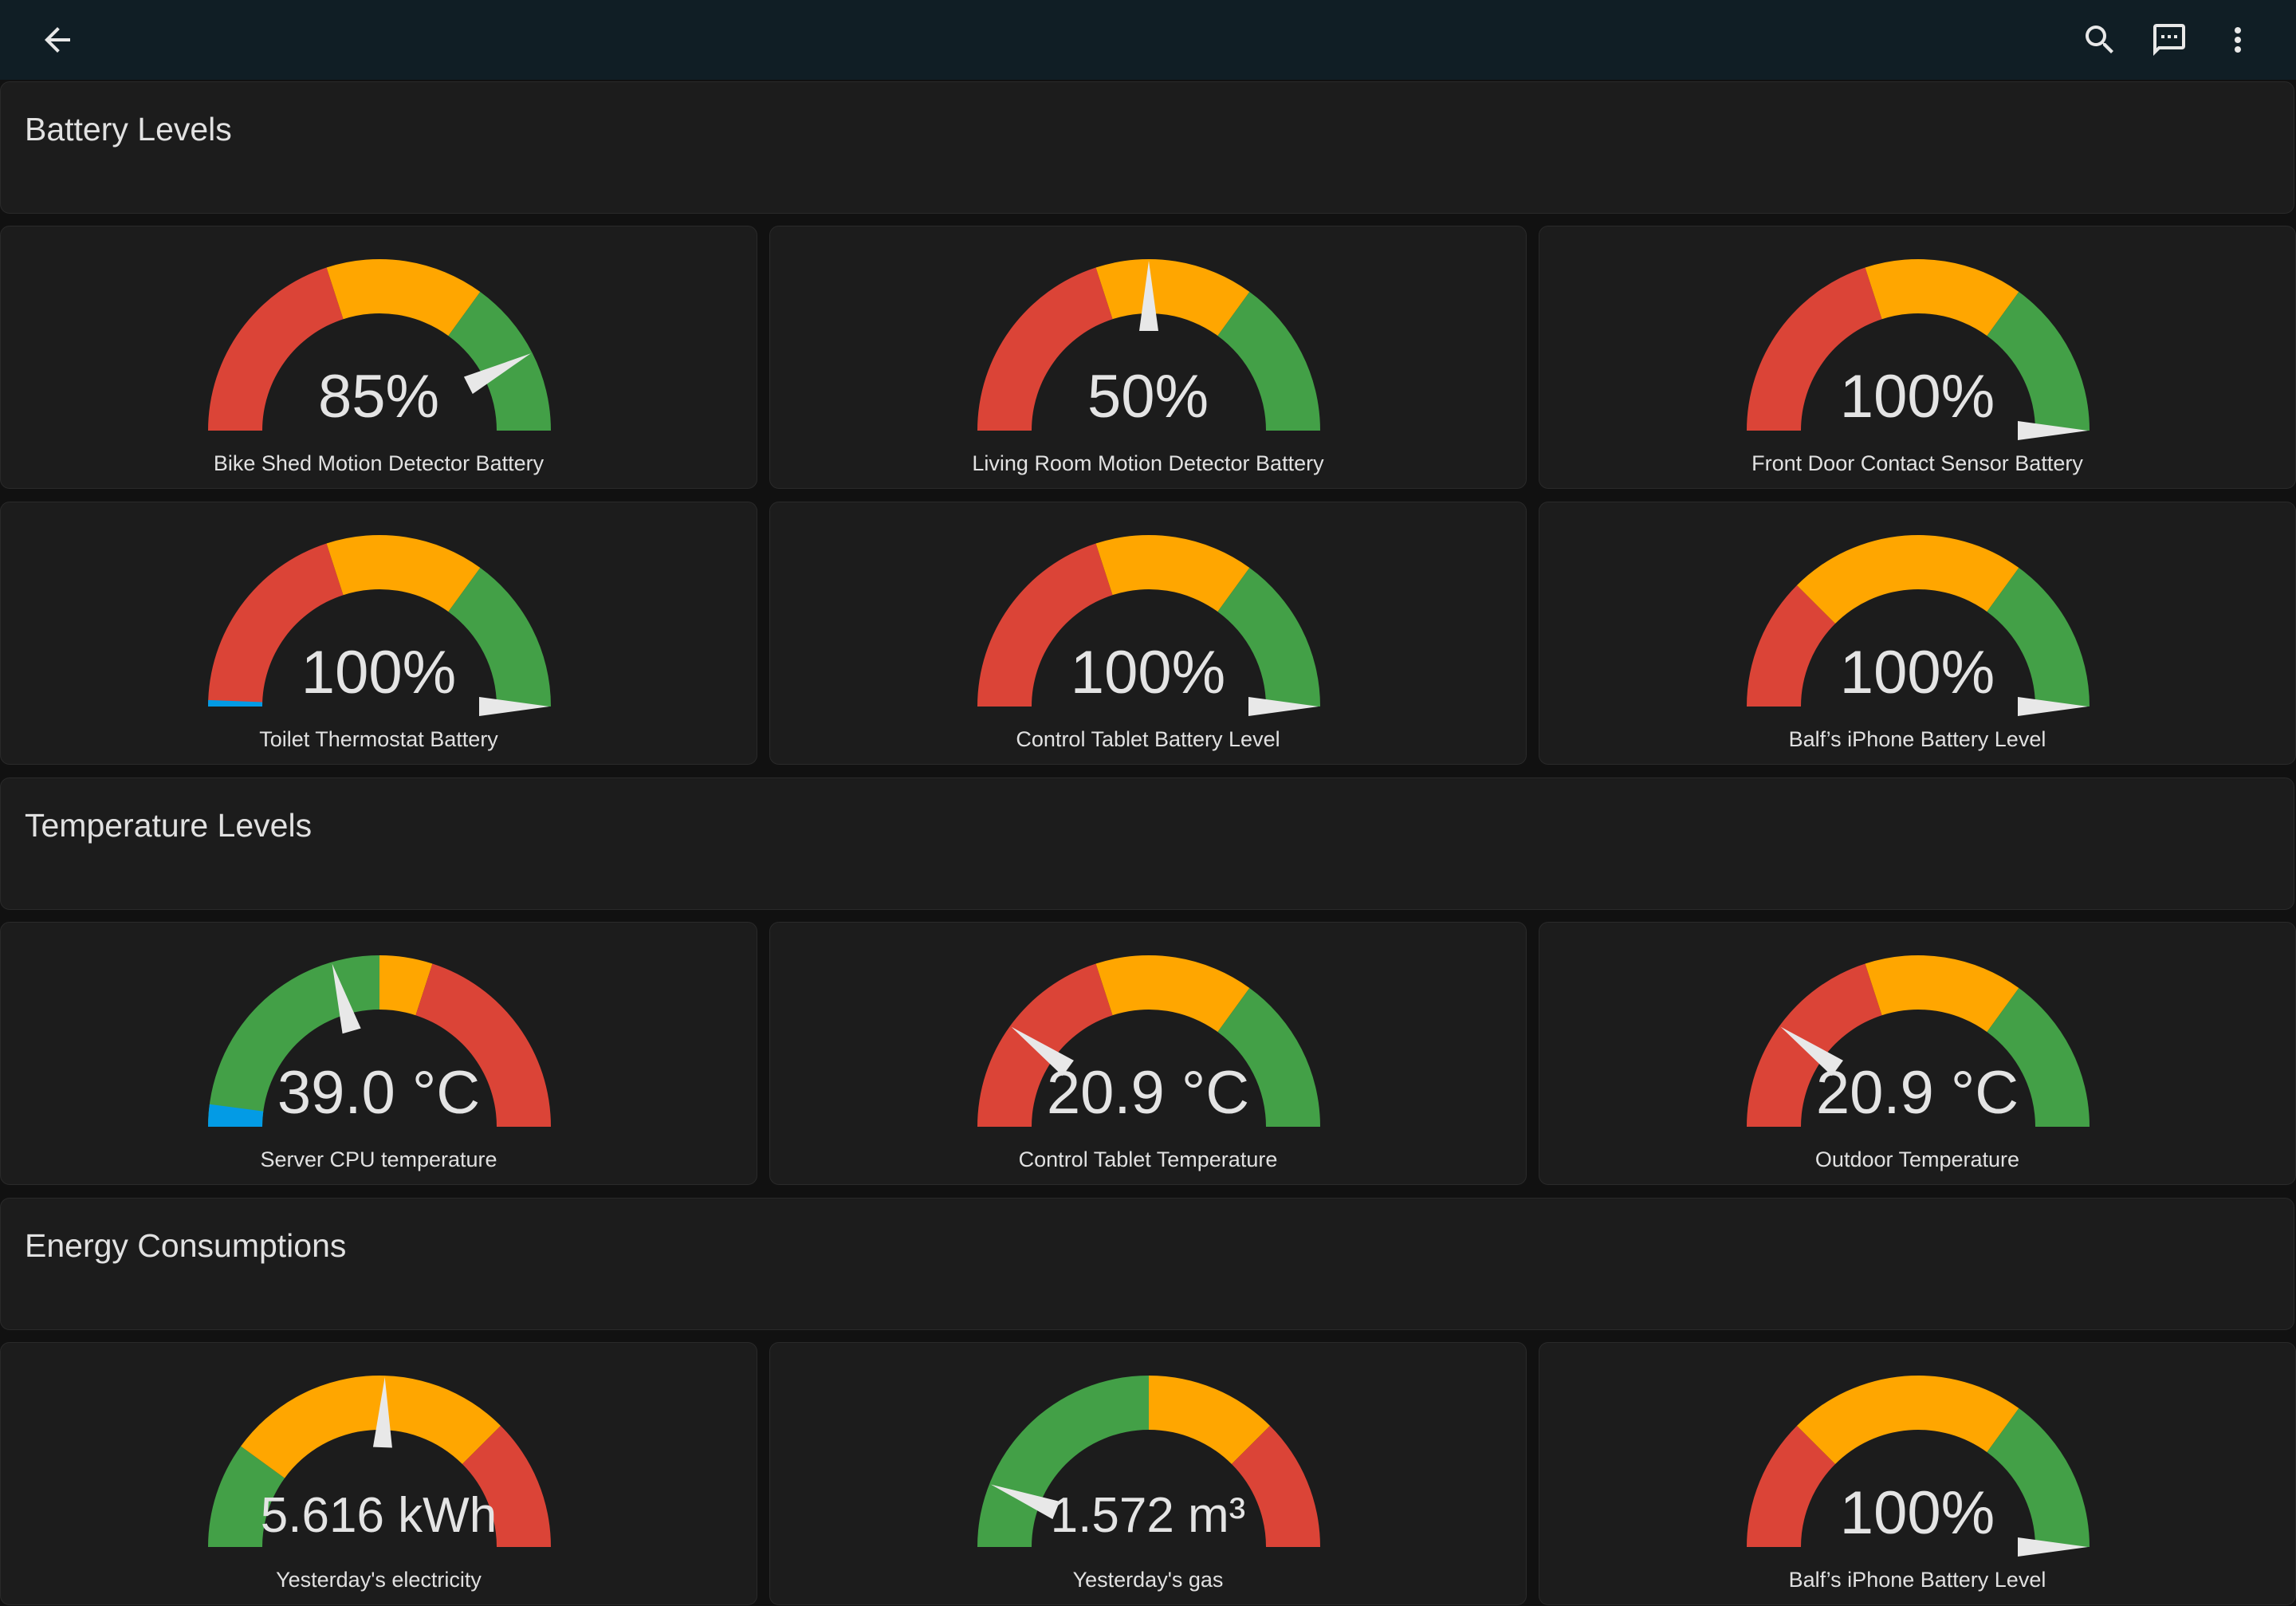 This screenshot has width=2296, height=1606. I want to click on gauge-label: Living Room Motion Detector Battery, so click(1148, 463).